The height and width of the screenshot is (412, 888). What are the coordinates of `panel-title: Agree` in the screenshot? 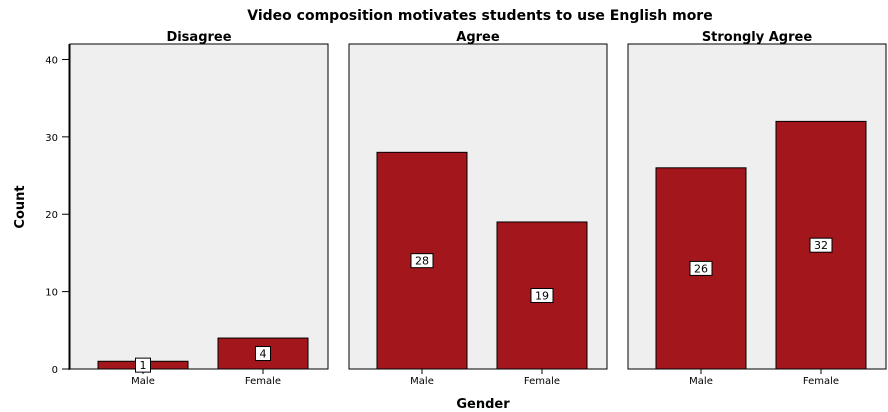 It's located at (478, 37).